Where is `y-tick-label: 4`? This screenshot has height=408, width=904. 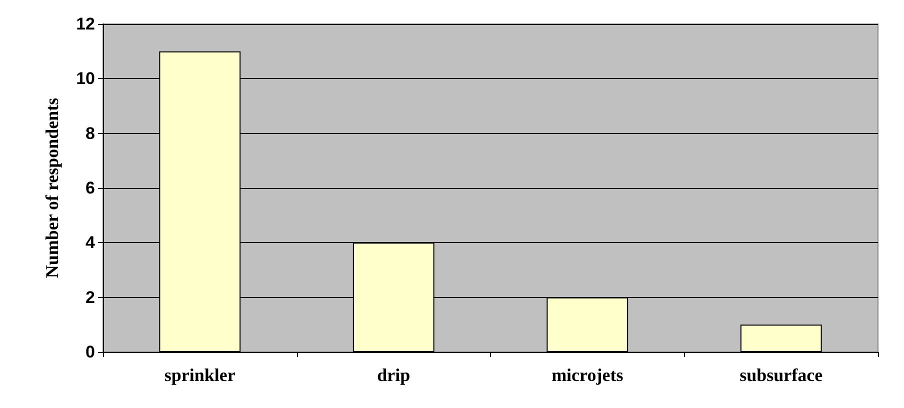 y-tick-label: 4 is located at coordinates (91, 242).